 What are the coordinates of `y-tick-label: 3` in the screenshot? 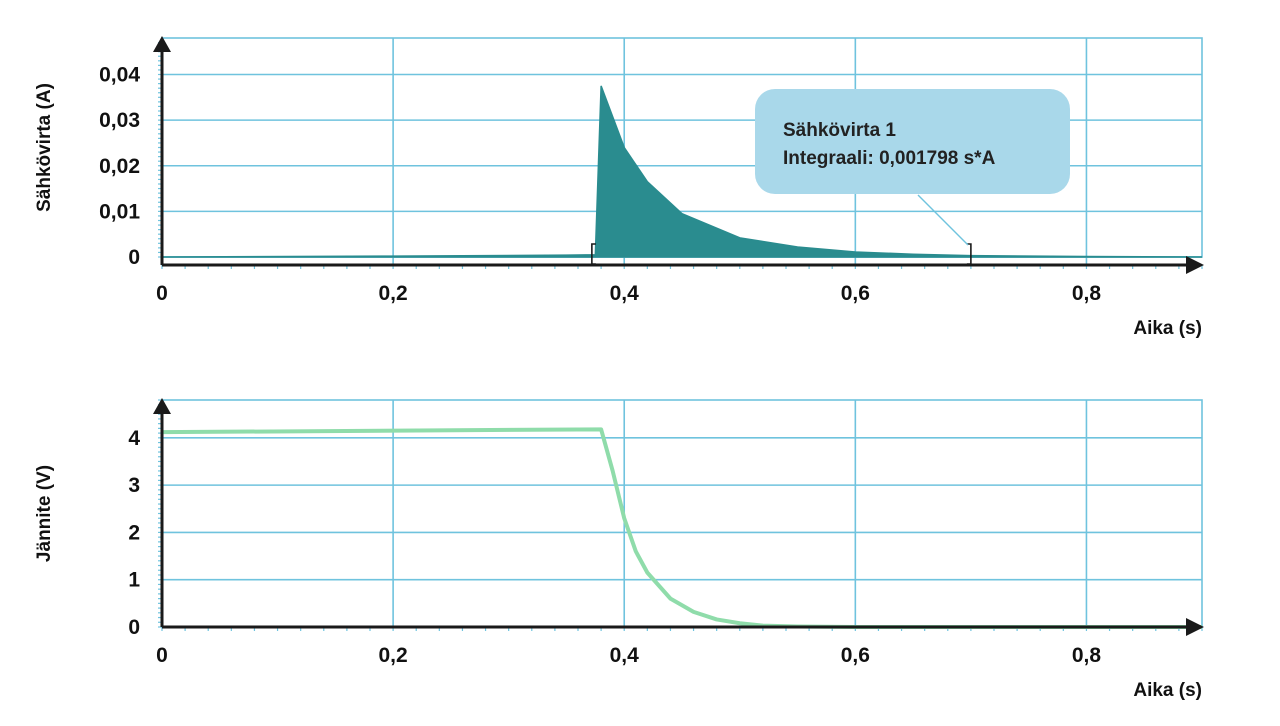 It's located at (134, 485).